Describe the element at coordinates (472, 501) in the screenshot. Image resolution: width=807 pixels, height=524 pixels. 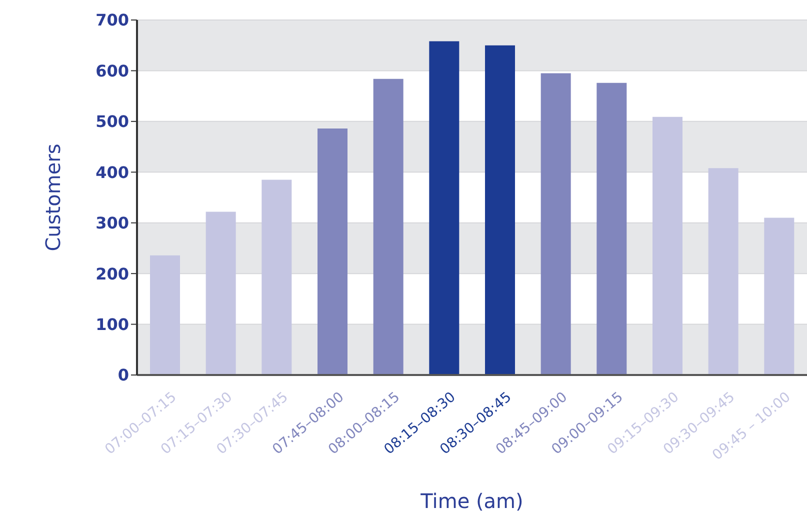
I see `x-axis-title: Time (am)` at that location.